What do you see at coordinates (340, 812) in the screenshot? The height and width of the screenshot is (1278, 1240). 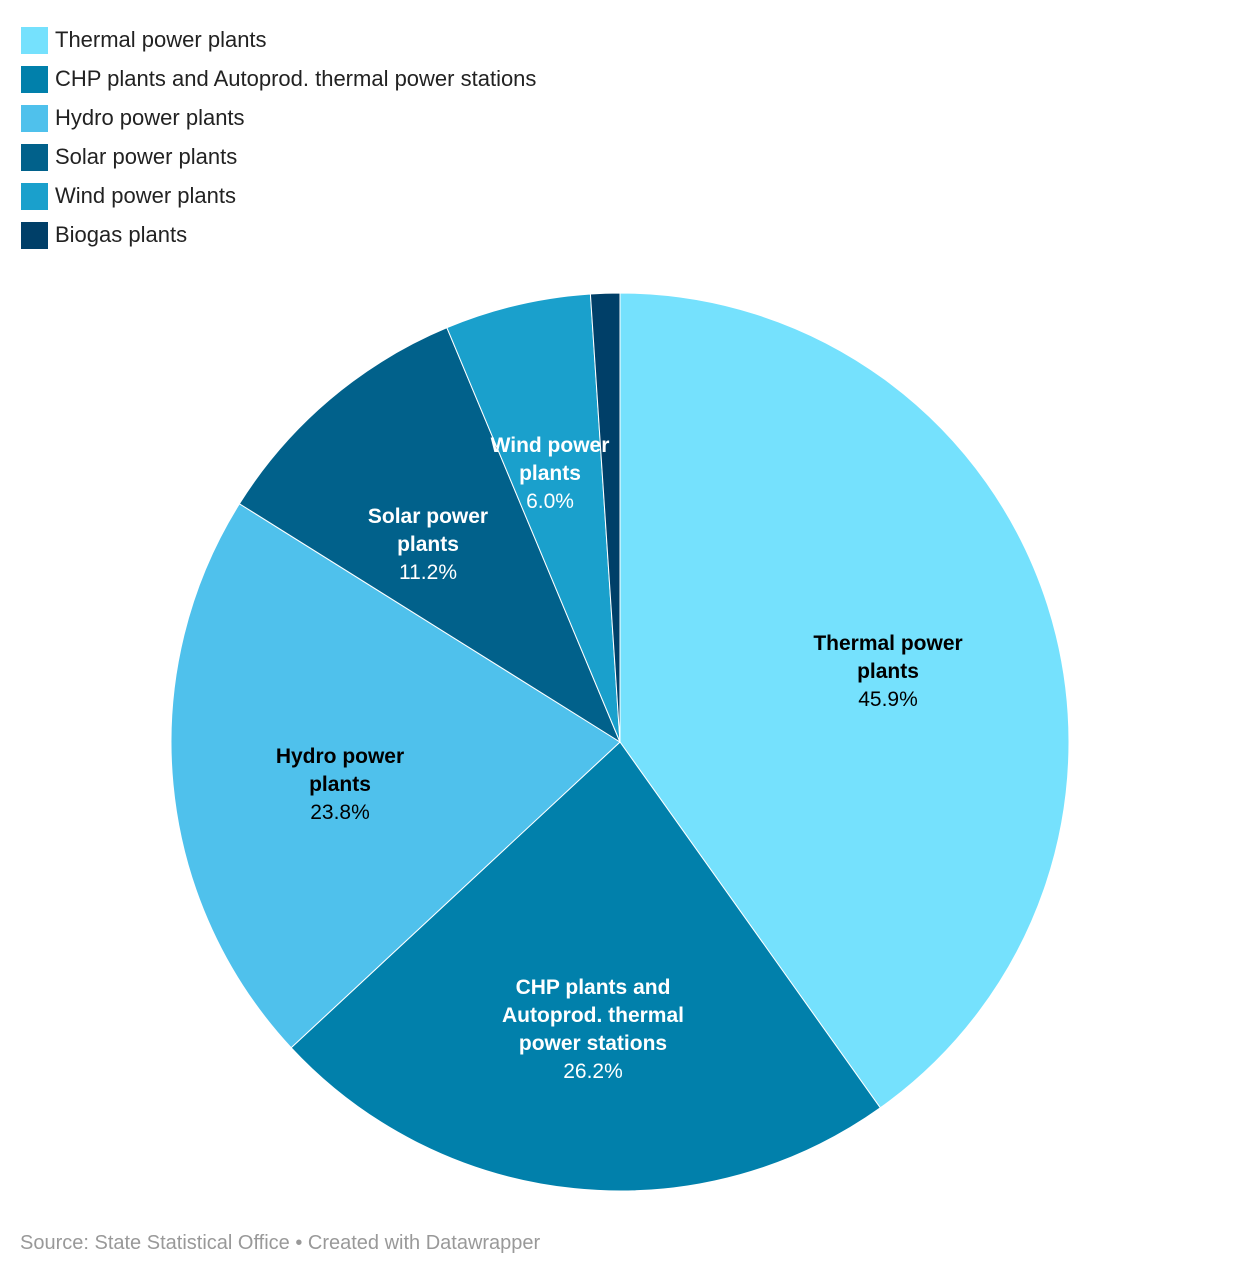 I see `slice-value-label: 23.8%` at bounding box center [340, 812].